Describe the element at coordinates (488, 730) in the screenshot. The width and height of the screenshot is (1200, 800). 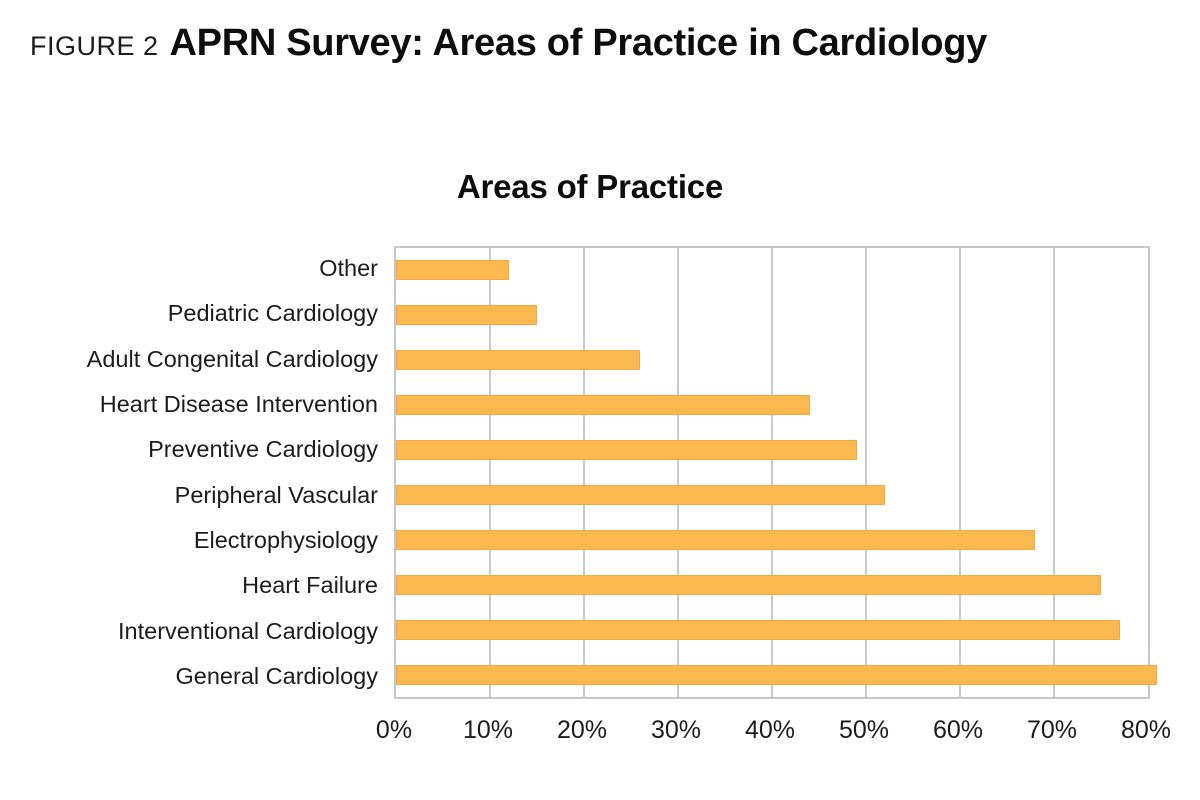
I see `x-tick-label: 10%` at that location.